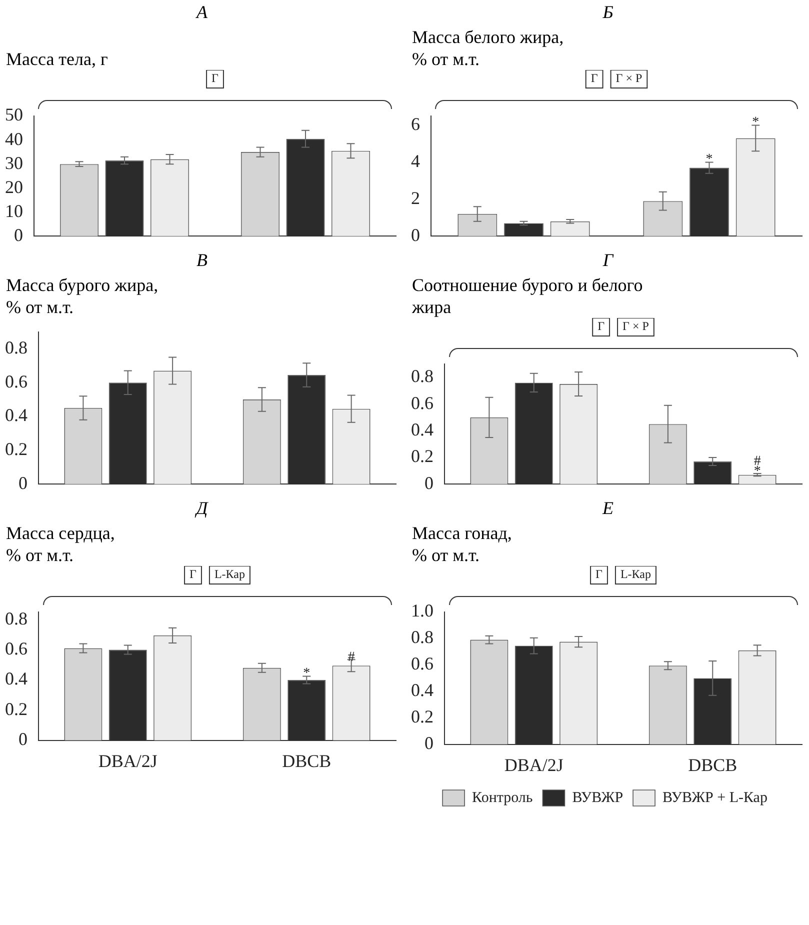 The height and width of the screenshot is (925, 809). I want to click on legend-label: ВУВЖР, so click(598, 798).